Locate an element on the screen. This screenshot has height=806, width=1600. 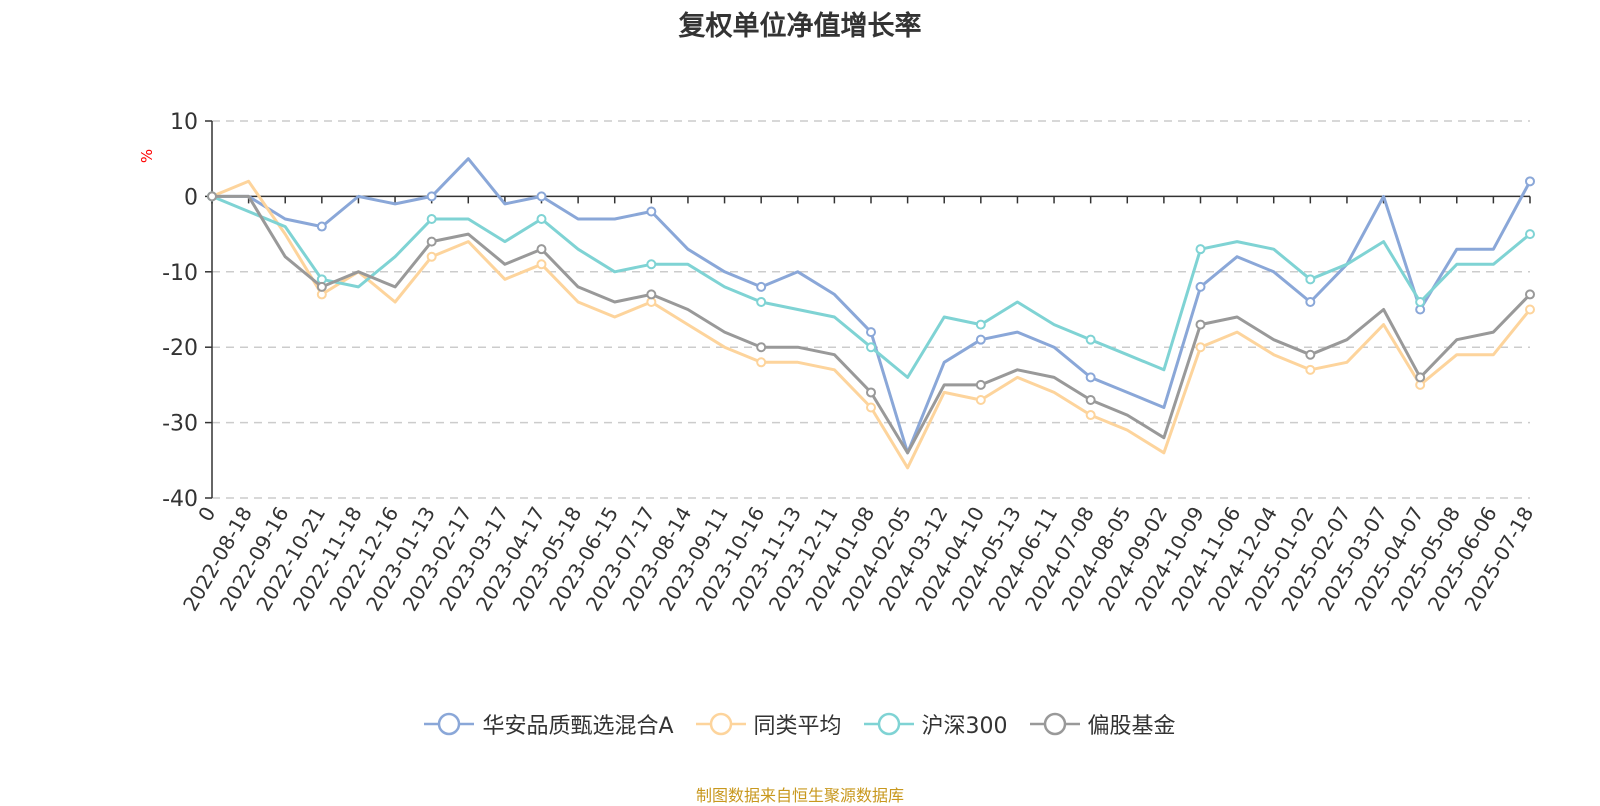
y-tick-label: -10 is located at coordinates (180, 273).